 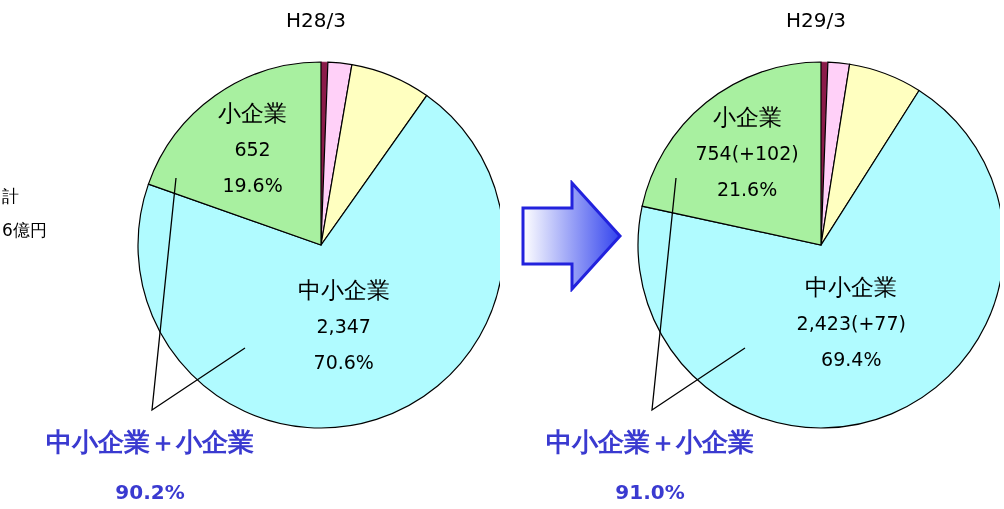 What do you see at coordinates (10, 196) in the screenshot?
I see `text: 計` at bounding box center [10, 196].